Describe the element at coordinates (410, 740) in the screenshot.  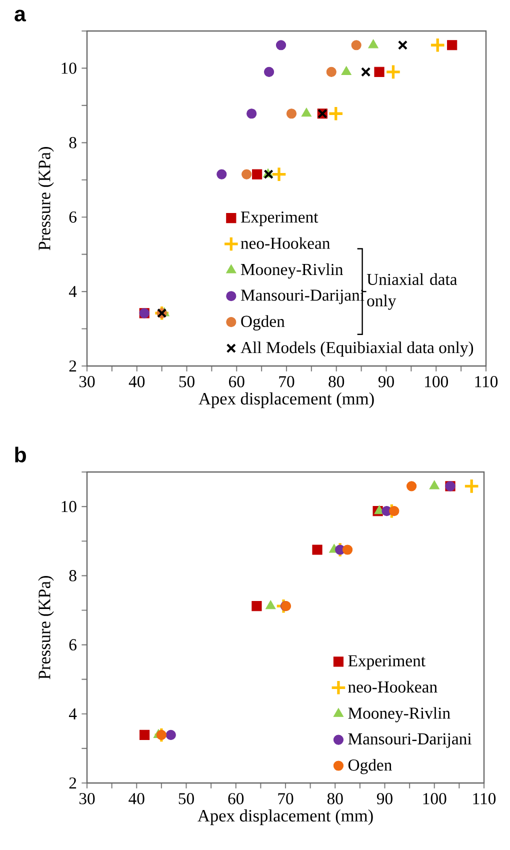
I see `legend-label: Mansouri-Darijani` at that location.